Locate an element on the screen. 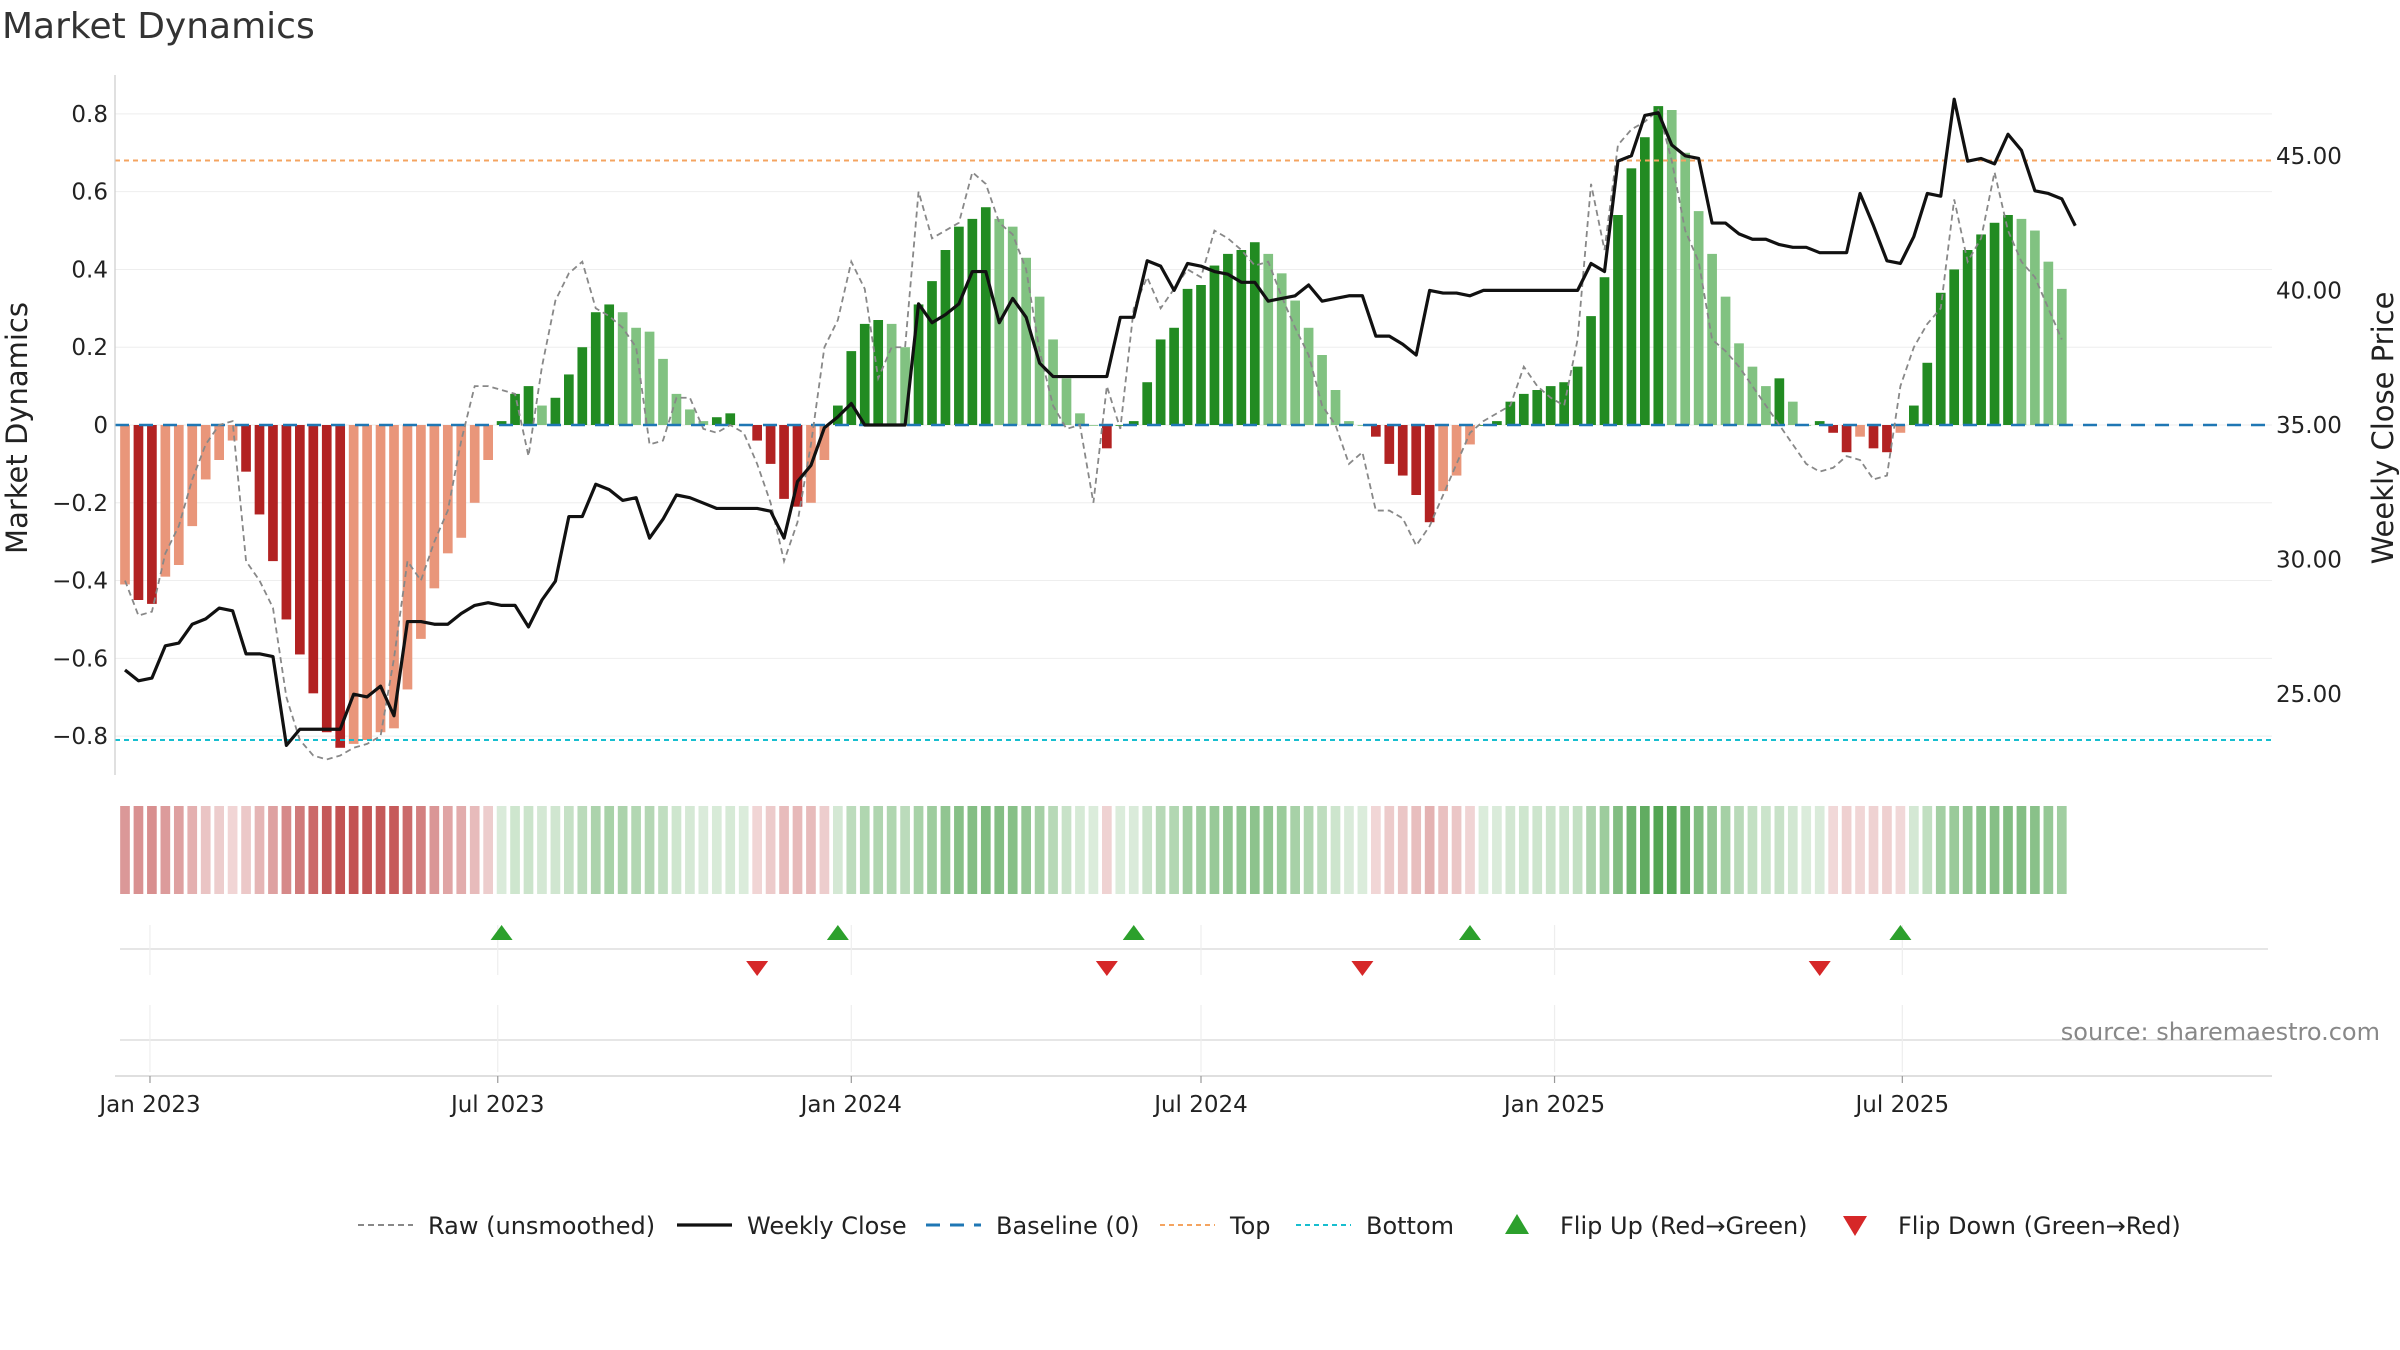  y-tick-label: 0.6 is located at coordinates (89, 193).